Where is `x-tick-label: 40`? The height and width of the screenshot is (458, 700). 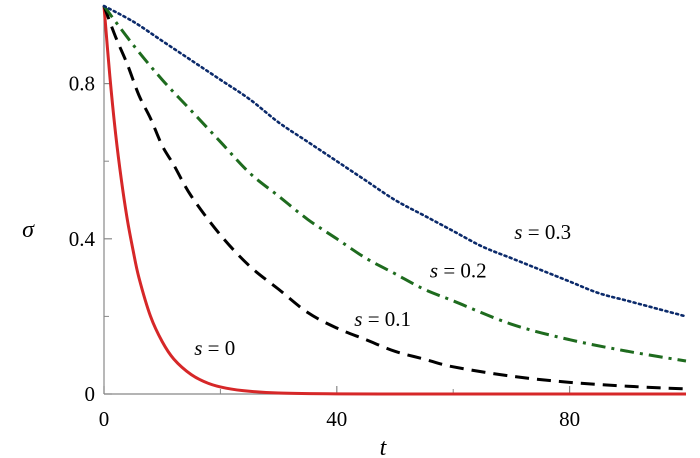
x-tick-label: 40 is located at coordinates (336, 419).